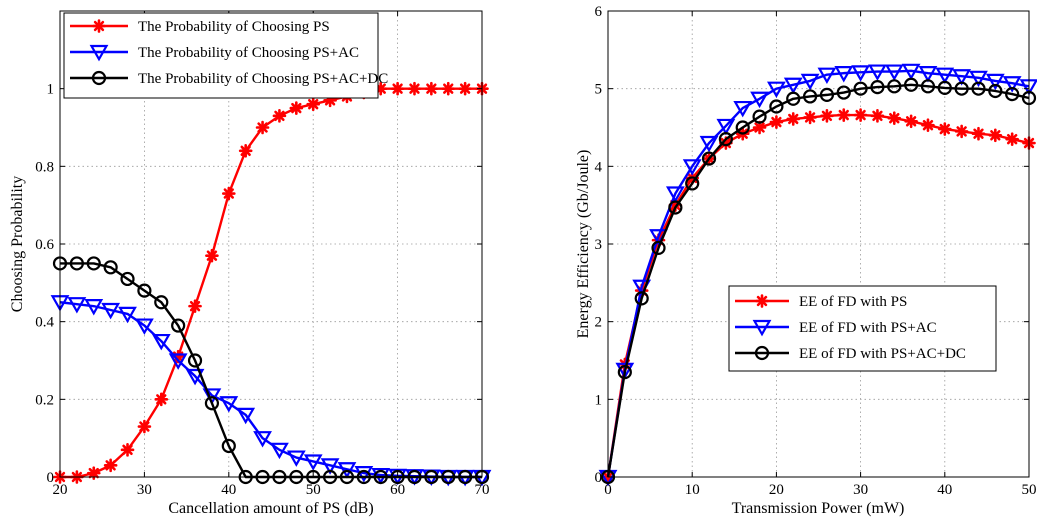  I want to click on y-tick-label: 0.6, so click(44, 245).